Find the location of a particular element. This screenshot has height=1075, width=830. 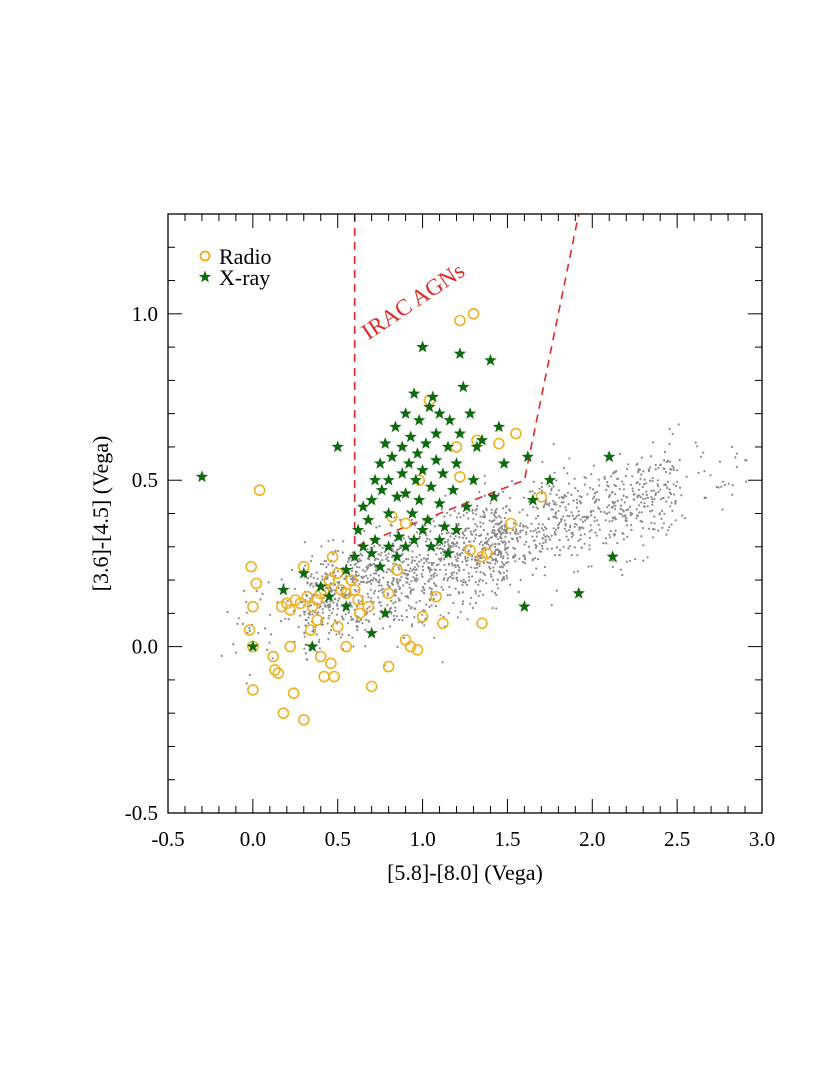

legend-xray-label: X-ray is located at coordinates (244, 277).